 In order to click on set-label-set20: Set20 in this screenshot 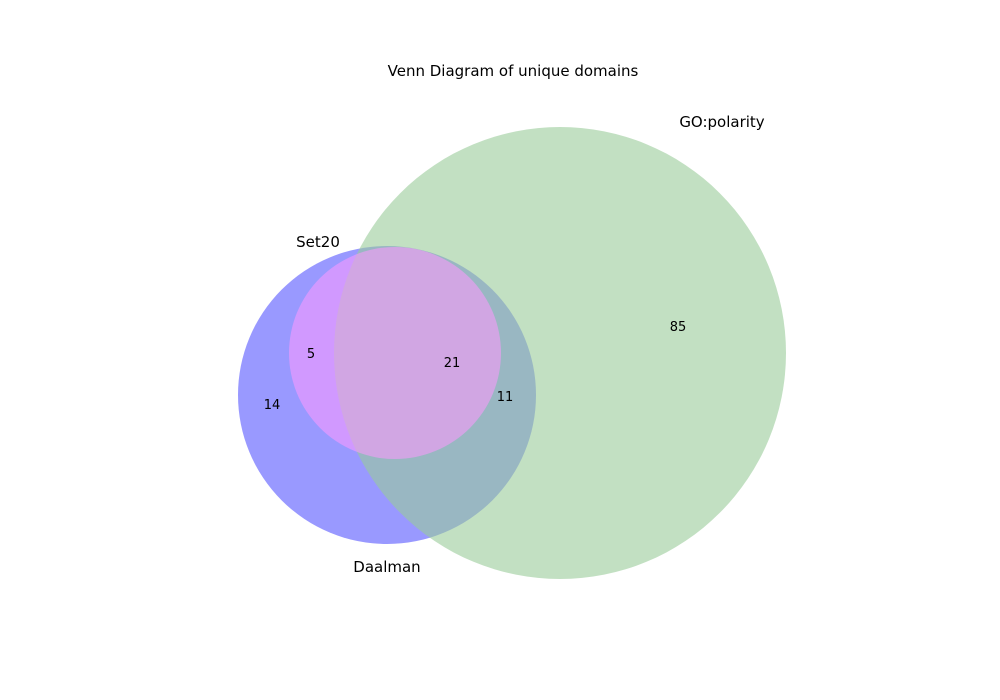, I will do `click(318, 242)`.